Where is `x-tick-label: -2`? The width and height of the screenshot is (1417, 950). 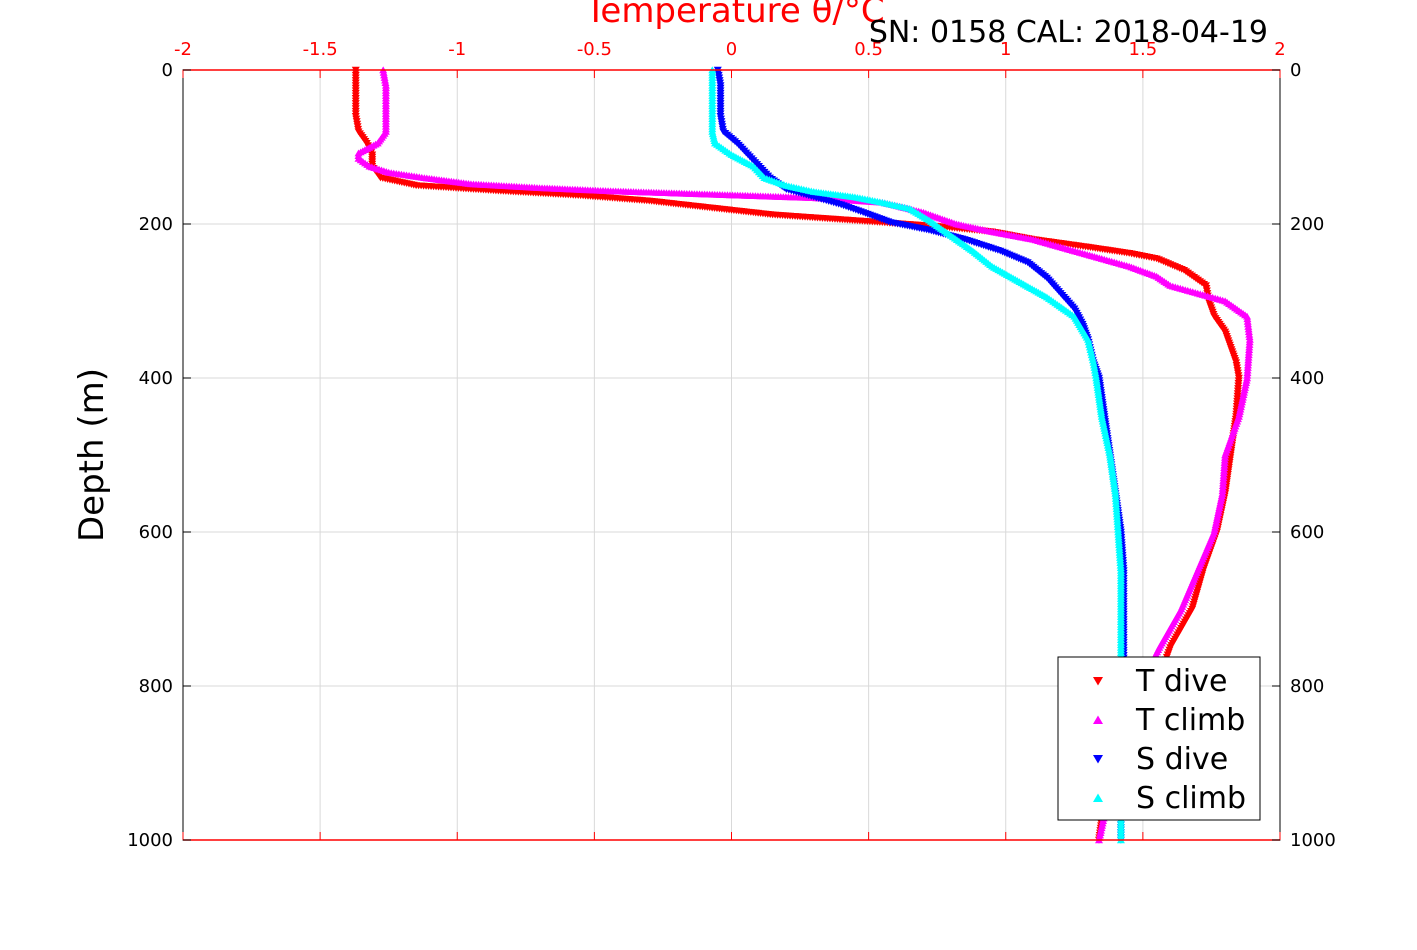 x-tick-label: -2 is located at coordinates (183, 49).